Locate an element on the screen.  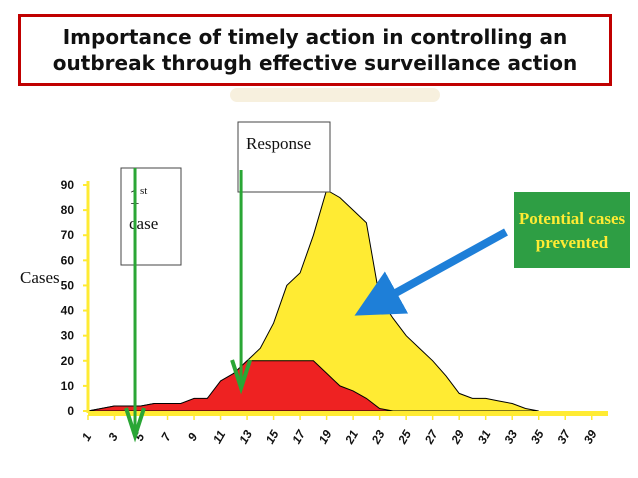
y-tick-label: 80 is located at coordinates (68, 210).